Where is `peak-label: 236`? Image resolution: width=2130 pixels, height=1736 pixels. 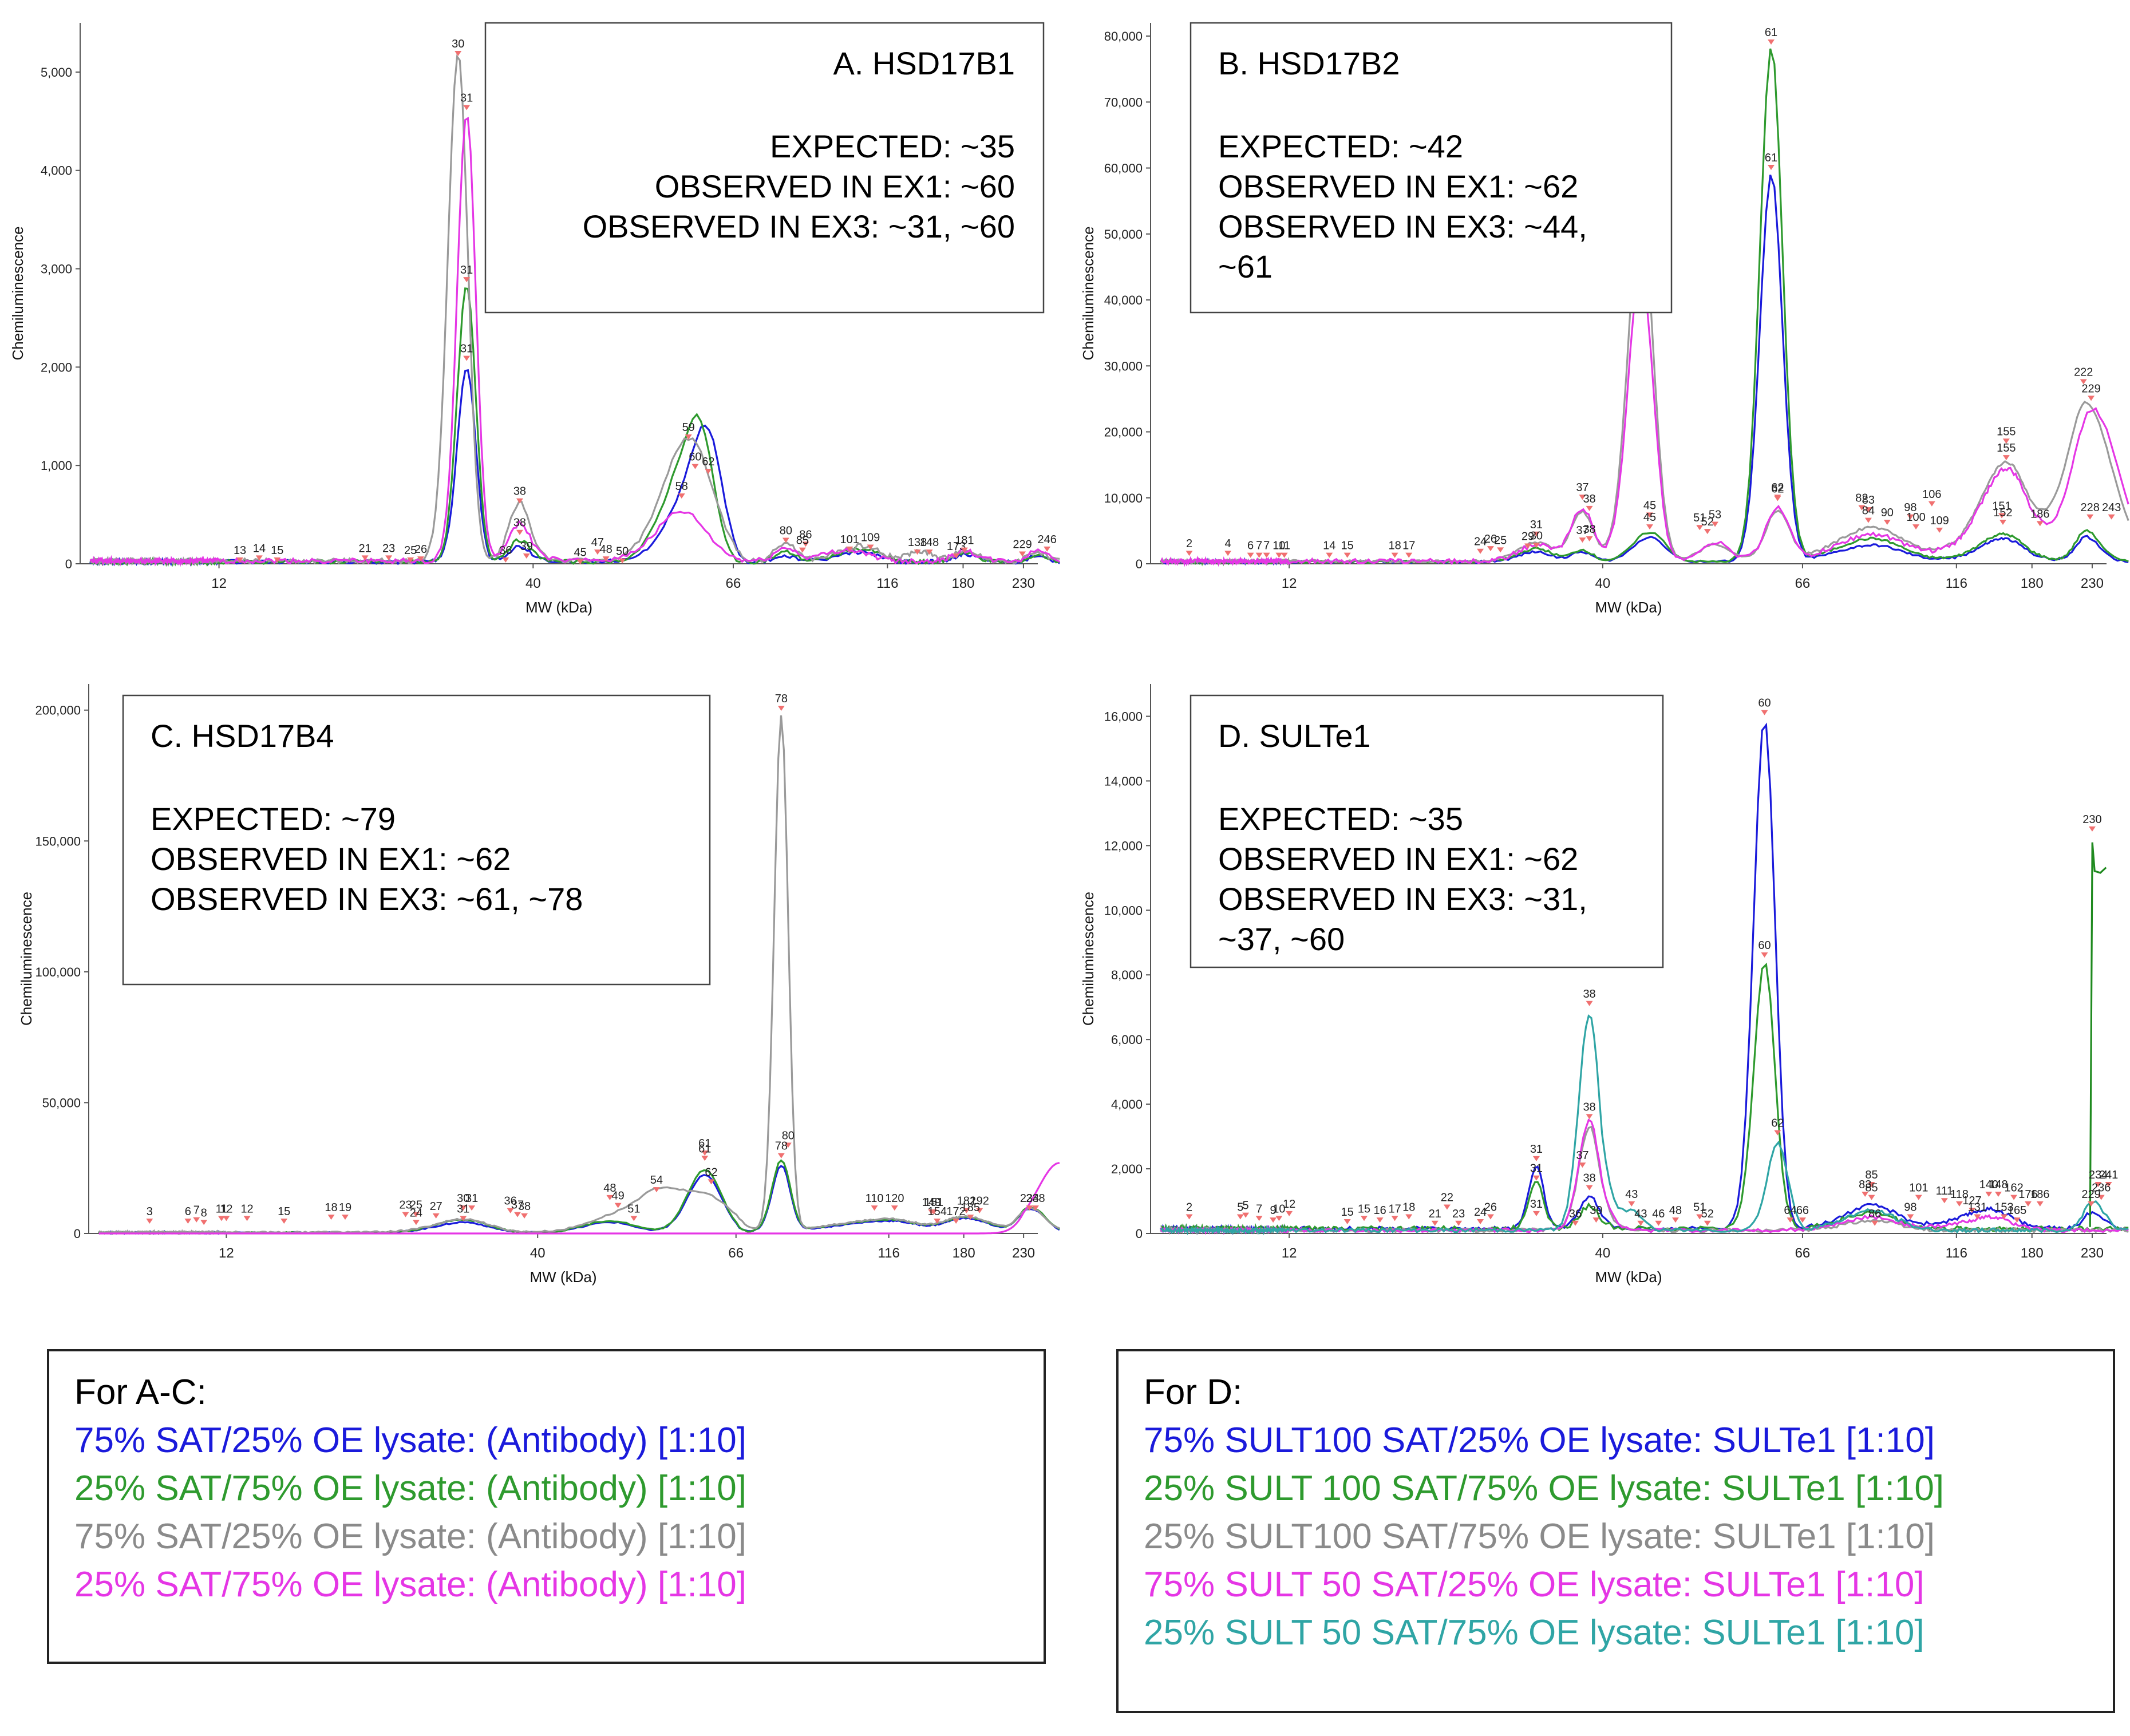 peak-label: 236 is located at coordinates (2101, 1188).